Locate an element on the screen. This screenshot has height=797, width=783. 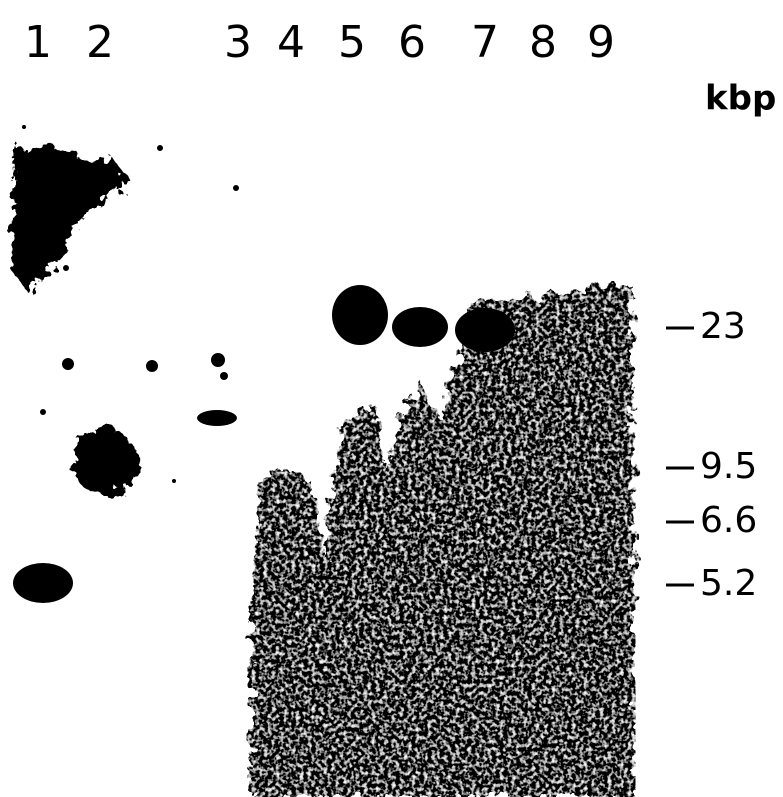
lane-label: 2 is located at coordinates (100, 42).